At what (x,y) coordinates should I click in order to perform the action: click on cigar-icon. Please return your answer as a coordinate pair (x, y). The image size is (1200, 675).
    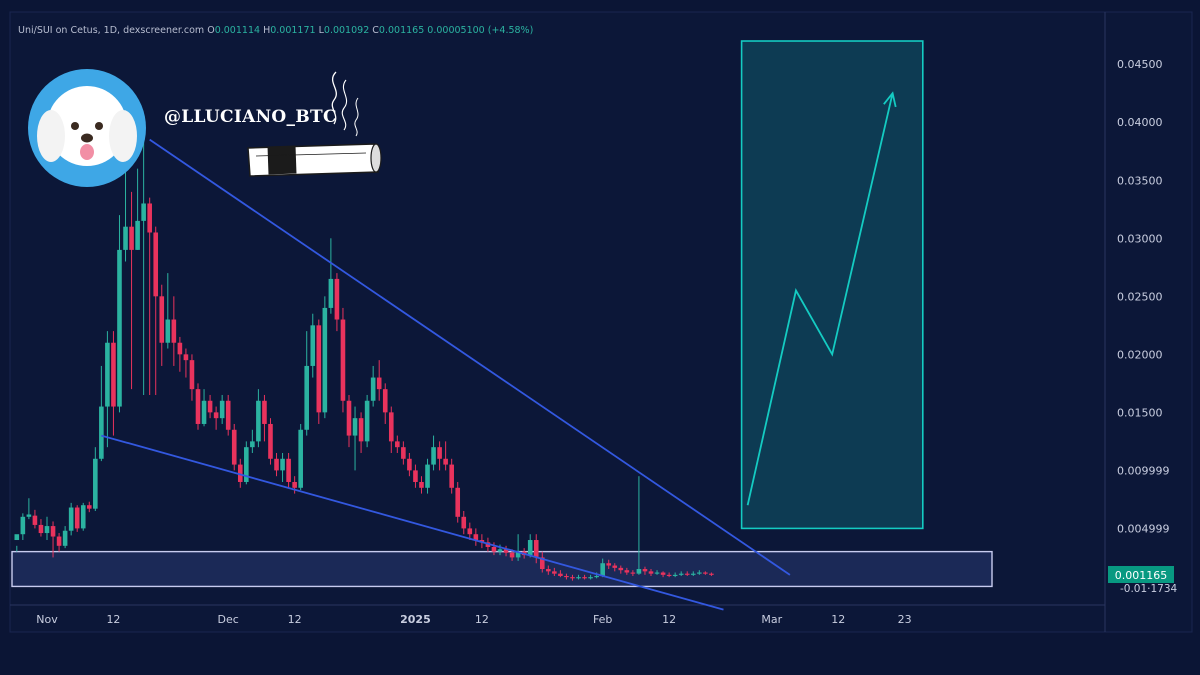
    Looking at the image, I should click on (314, 124).